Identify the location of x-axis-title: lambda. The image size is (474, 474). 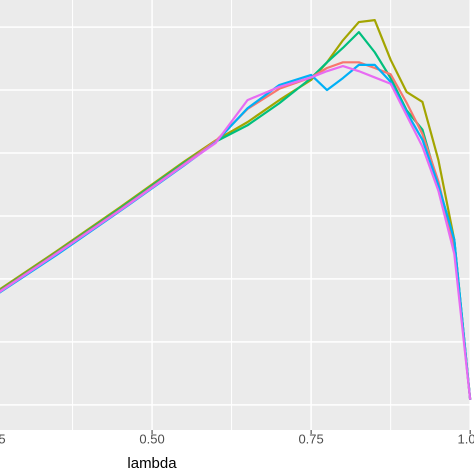
(152, 463).